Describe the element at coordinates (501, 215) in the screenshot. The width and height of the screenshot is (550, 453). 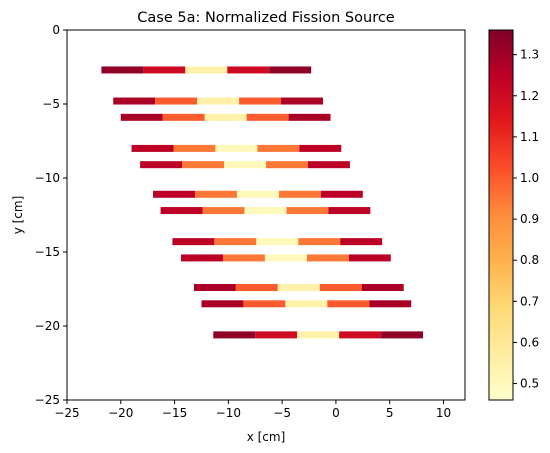
I see `colorbar` at that location.